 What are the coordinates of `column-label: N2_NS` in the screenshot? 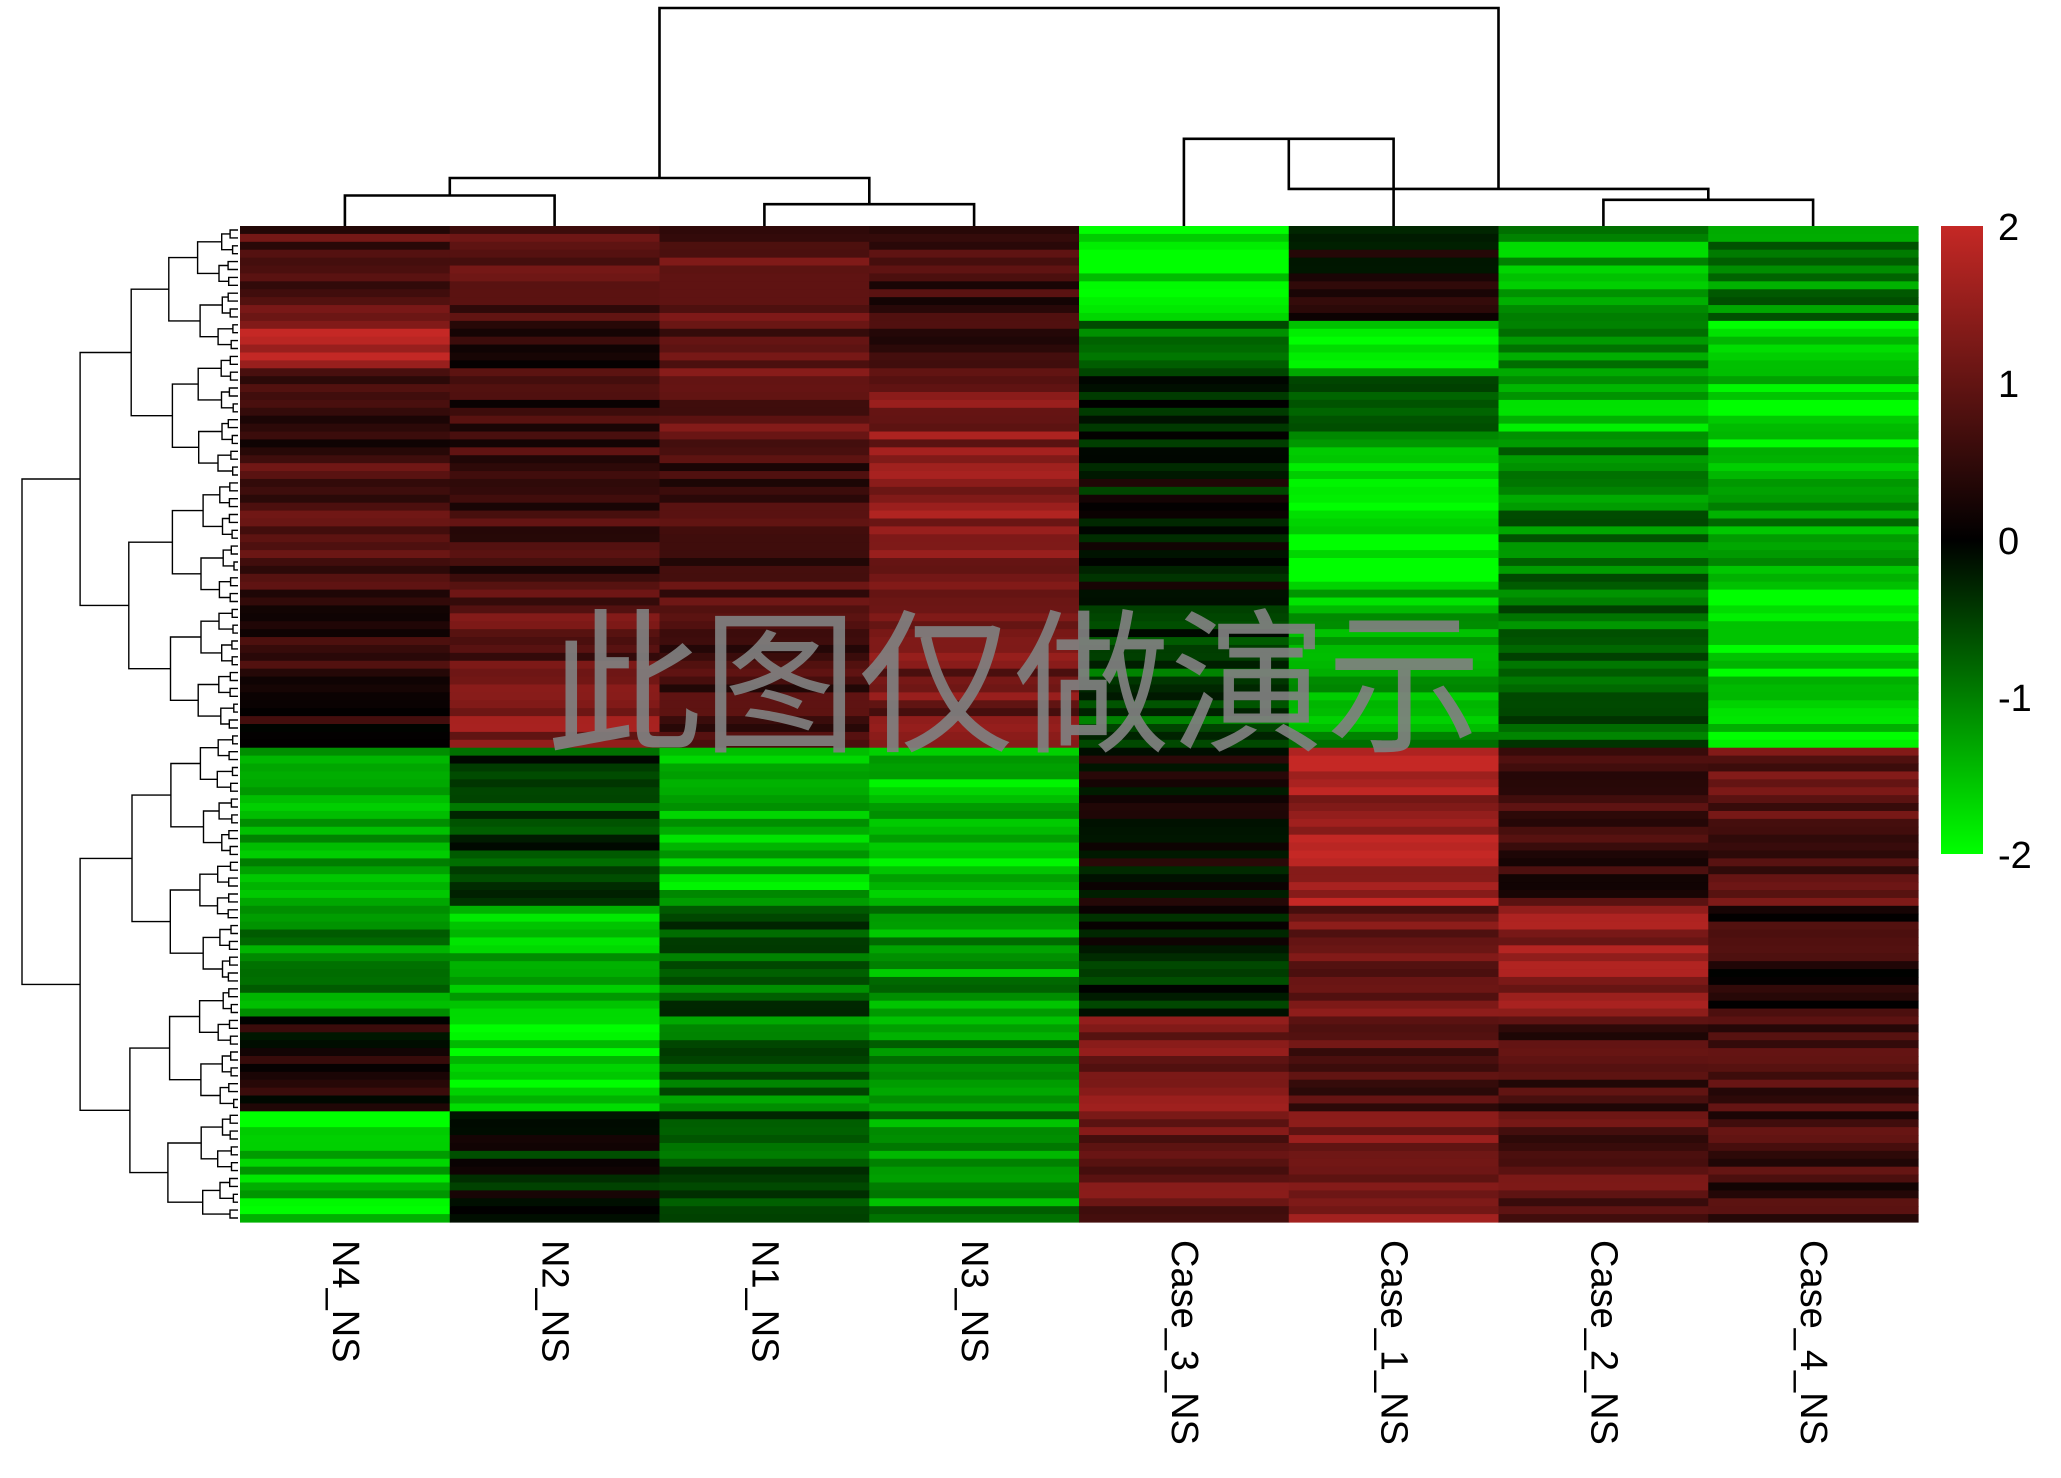 It's located at (555, 1301).